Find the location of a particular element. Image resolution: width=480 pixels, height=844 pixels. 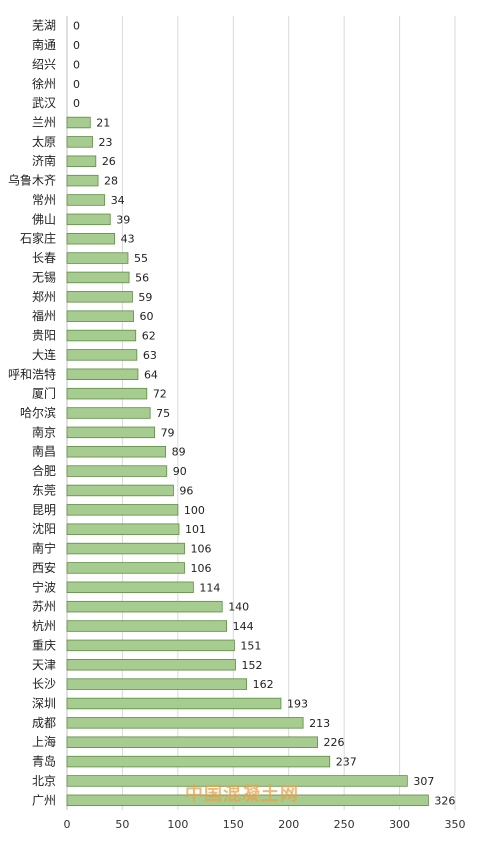

value-label: 90 is located at coordinates (180, 471).